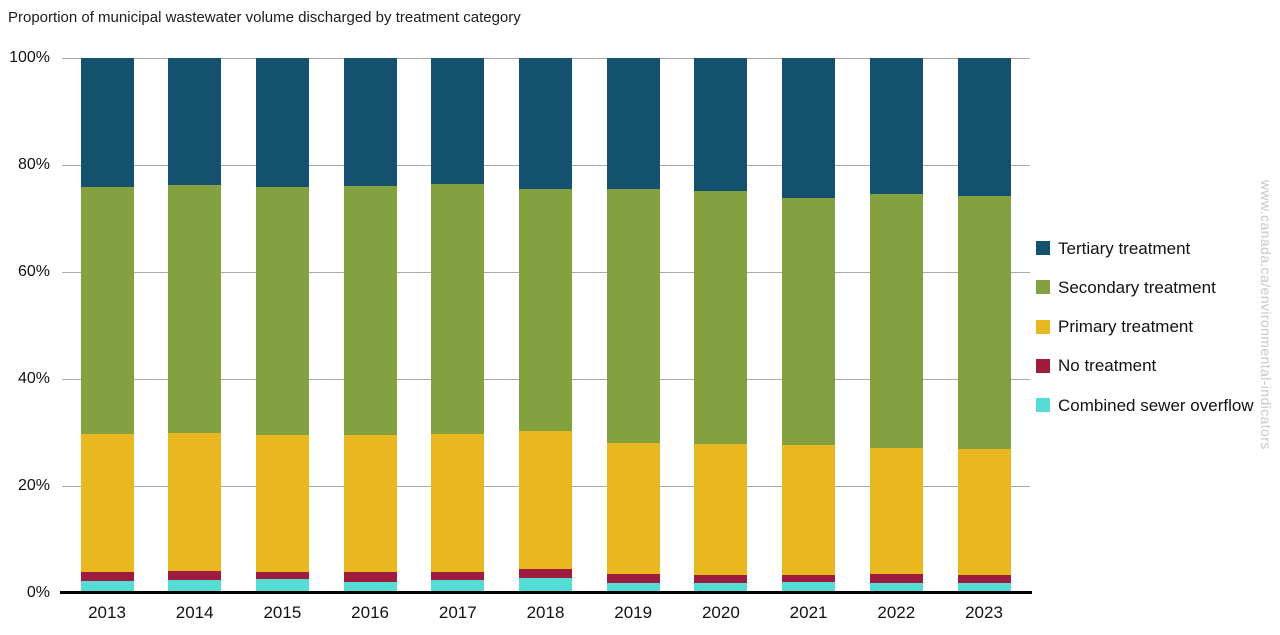 The width and height of the screenshot is (1280, 635). Describe the element at coordinates (33, 164) in the screenshot. I see `y-axis-tick-label: 80%` at that location.